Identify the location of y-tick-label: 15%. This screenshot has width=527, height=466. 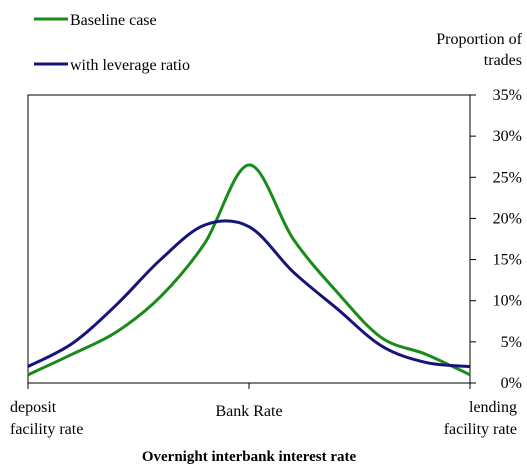
(507, 260).